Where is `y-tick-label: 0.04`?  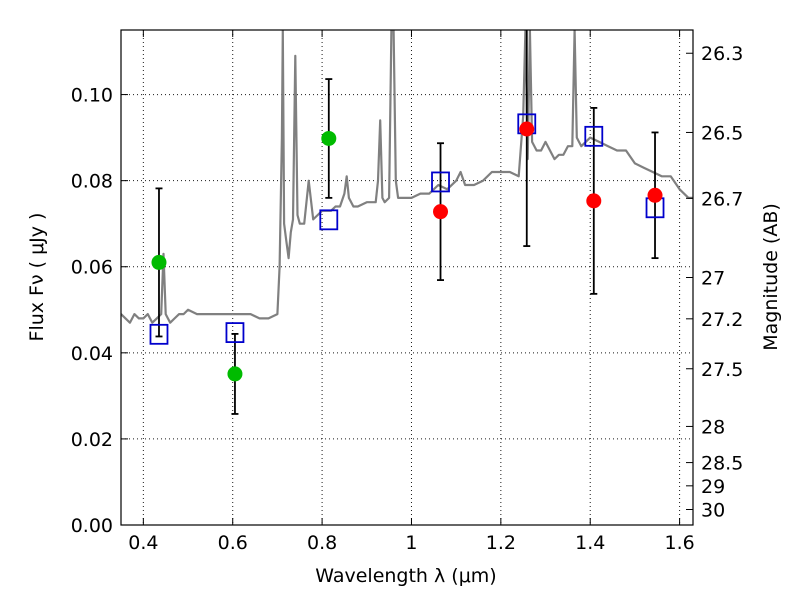
y-tick-label: 0.04 is located at coordinates (92, 354).